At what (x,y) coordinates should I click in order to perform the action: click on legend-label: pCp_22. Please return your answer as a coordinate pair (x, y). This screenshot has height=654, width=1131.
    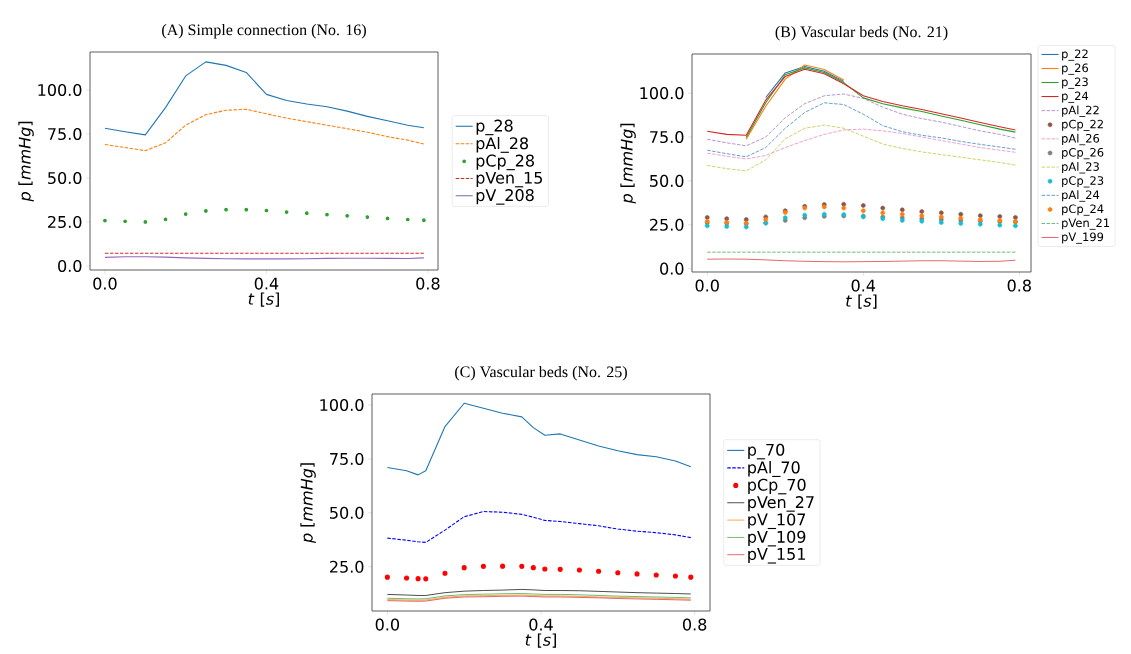
    Looking at the image, I should click on (1082, 125).